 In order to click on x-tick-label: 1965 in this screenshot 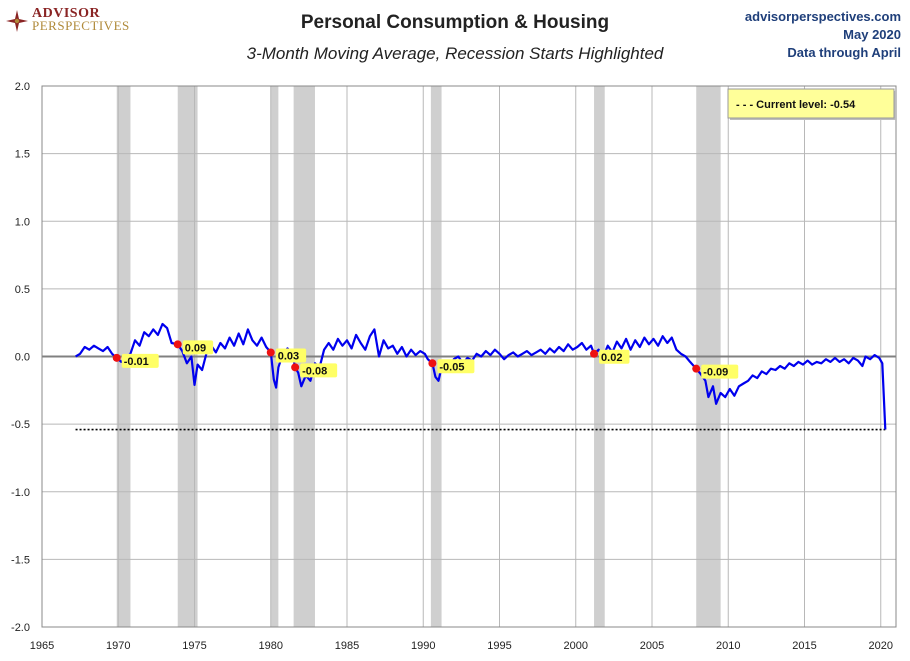, I will do `click(42, 646)`.